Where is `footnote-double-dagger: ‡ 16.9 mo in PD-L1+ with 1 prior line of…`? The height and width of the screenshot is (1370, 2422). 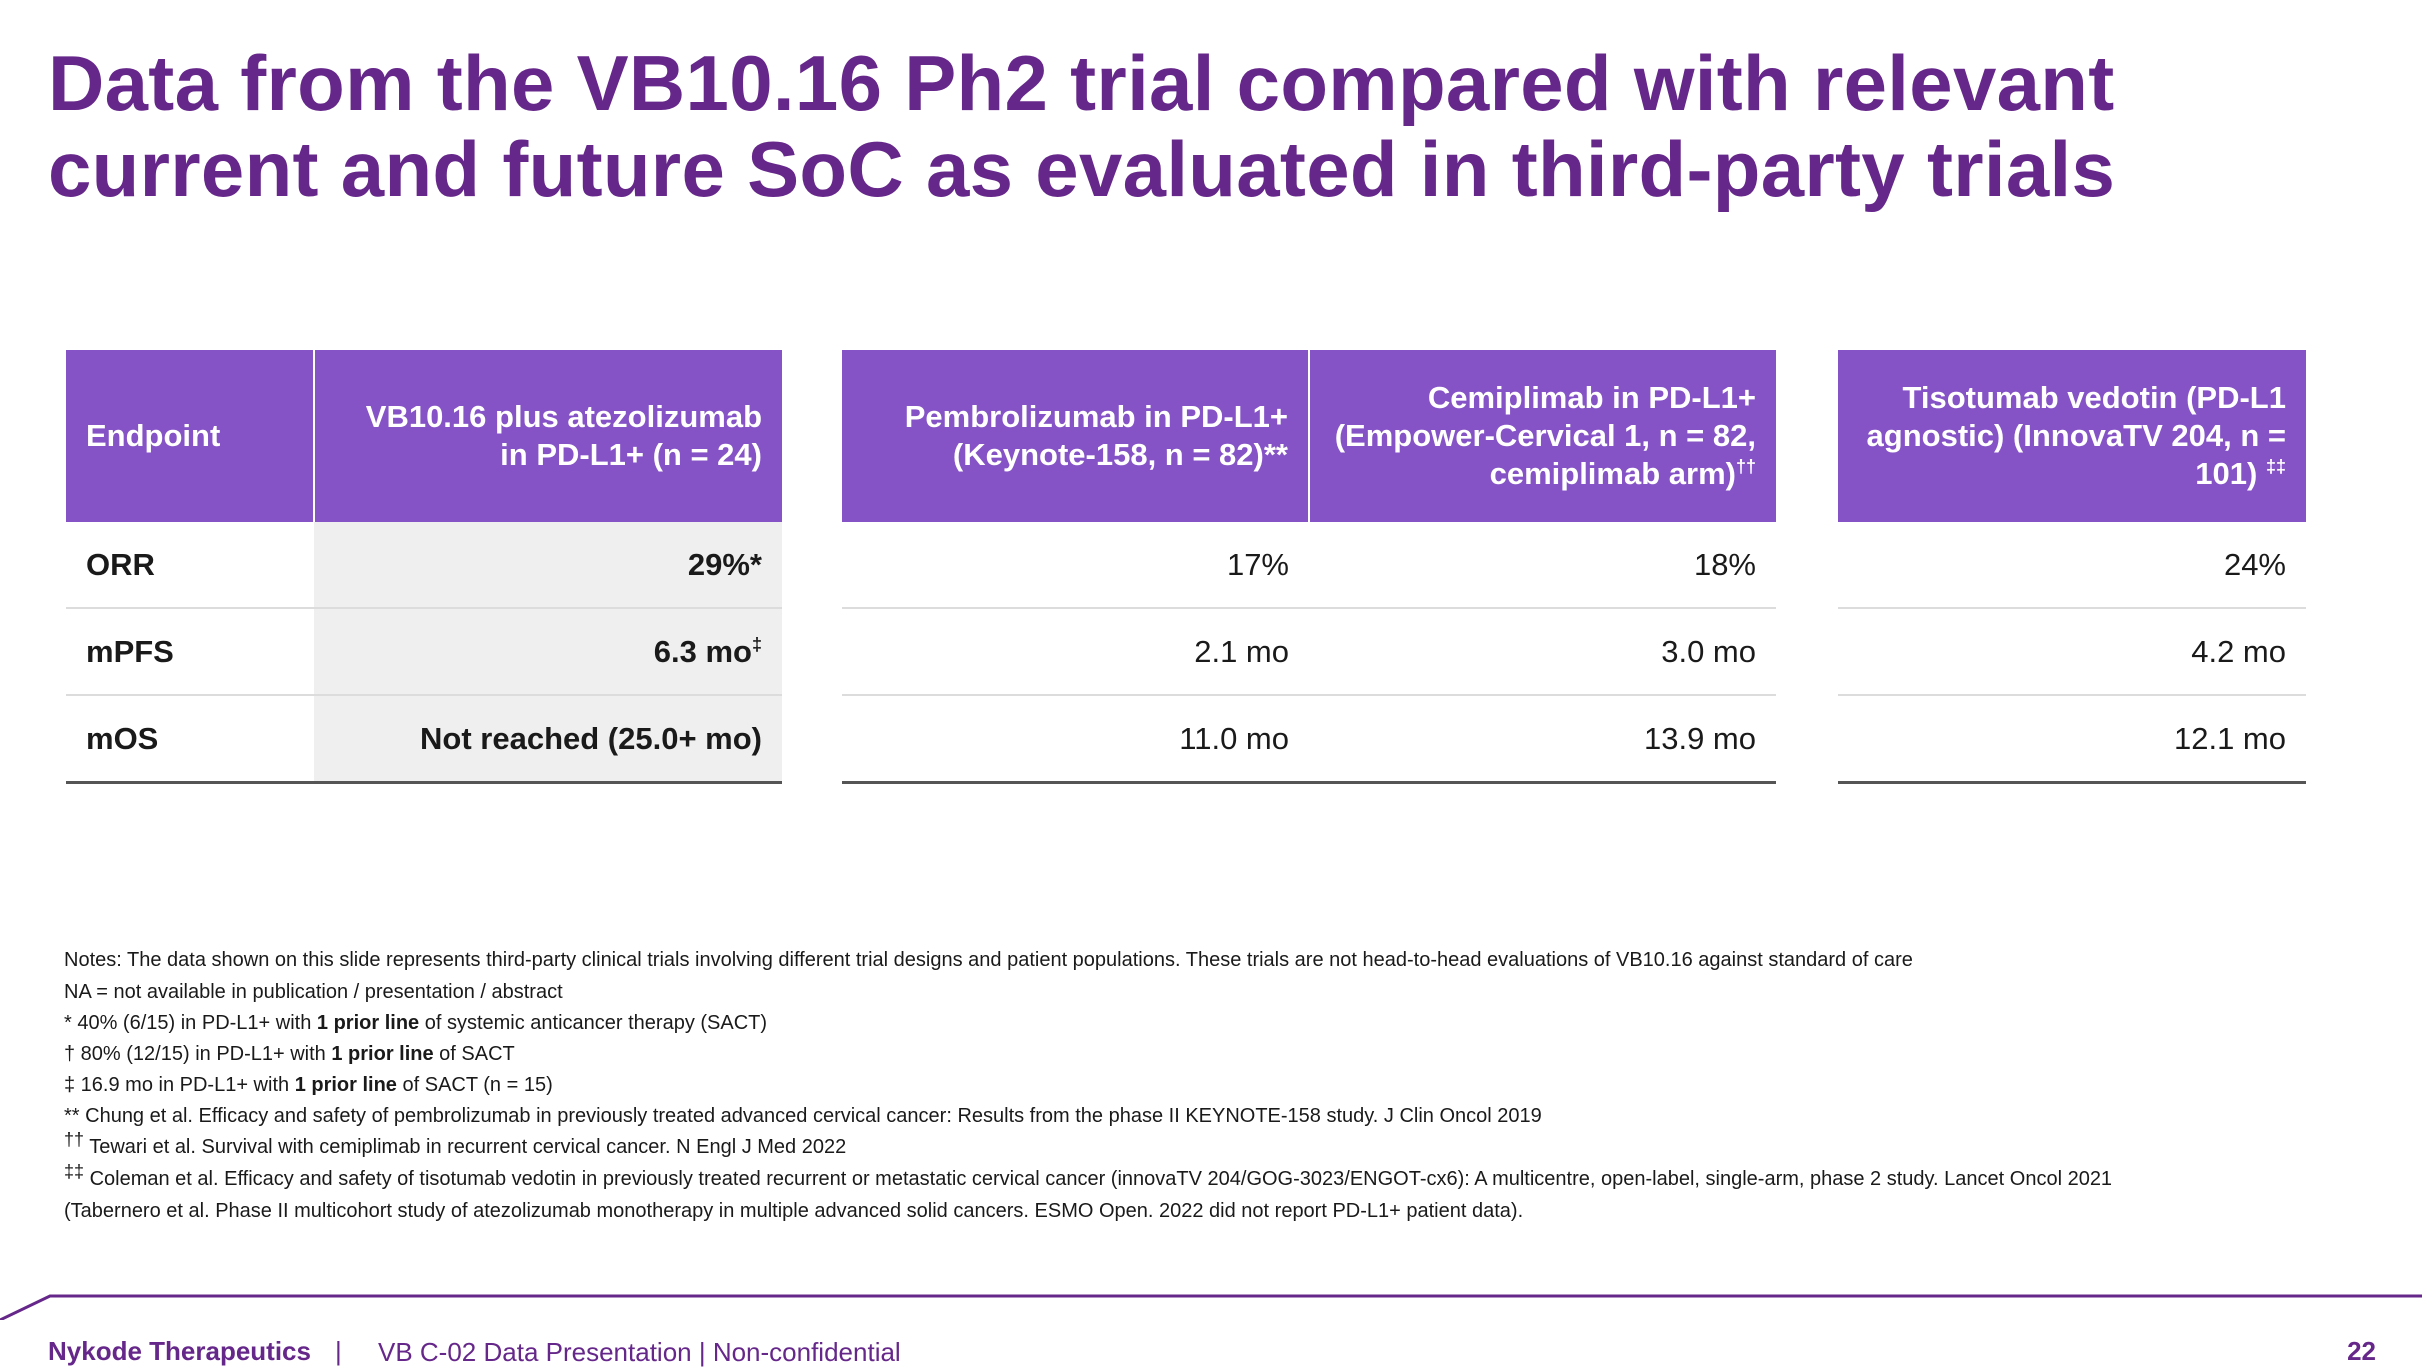
footnote-double-dagger: ‡ 16.9 mo in PD-L1+ with 1 prior line of… is located at coordinates (308, 1085).